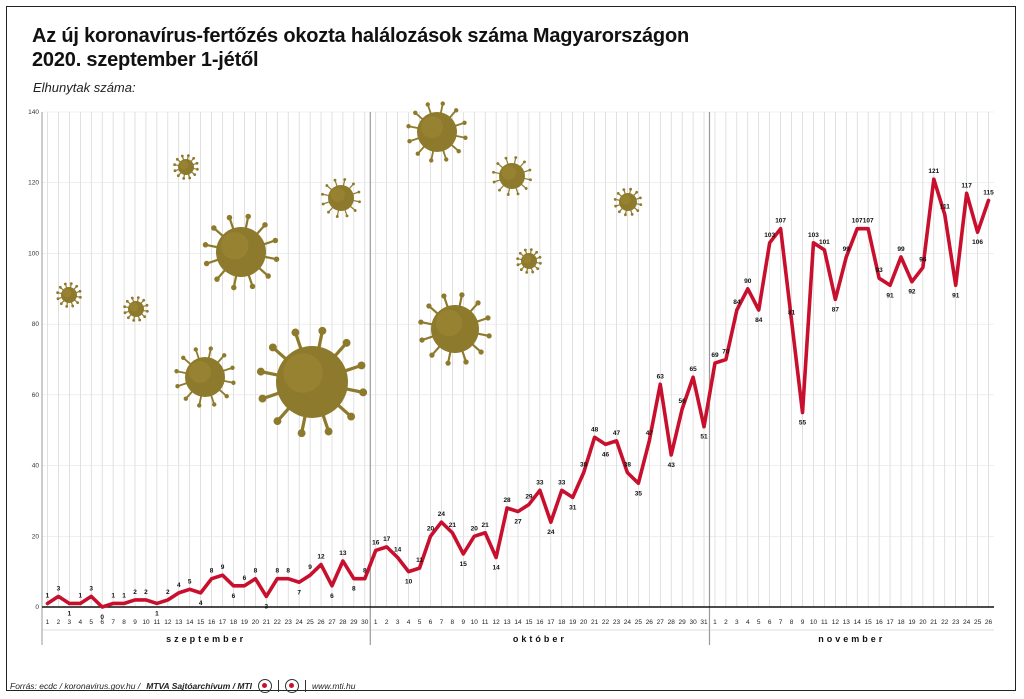 Image resolution: width=1024 pixels, height=699 pixels. I want to click on data-label: 51, so click(704, 437).